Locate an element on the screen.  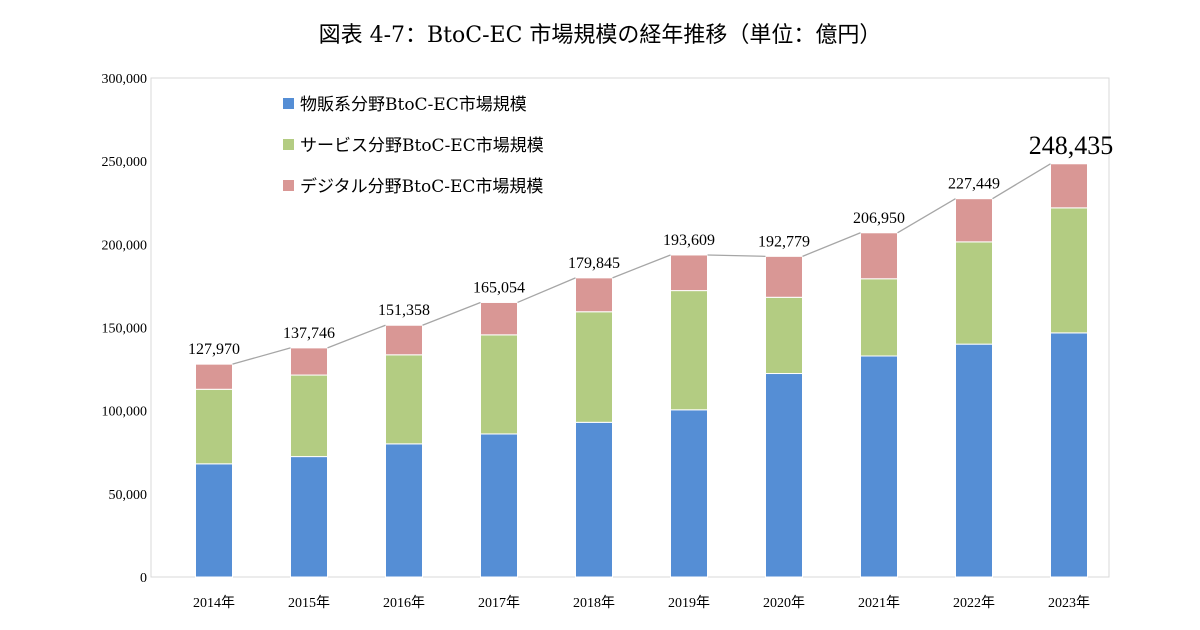
x-tick-label: 2023年 is located at coordinates (1069, 603).